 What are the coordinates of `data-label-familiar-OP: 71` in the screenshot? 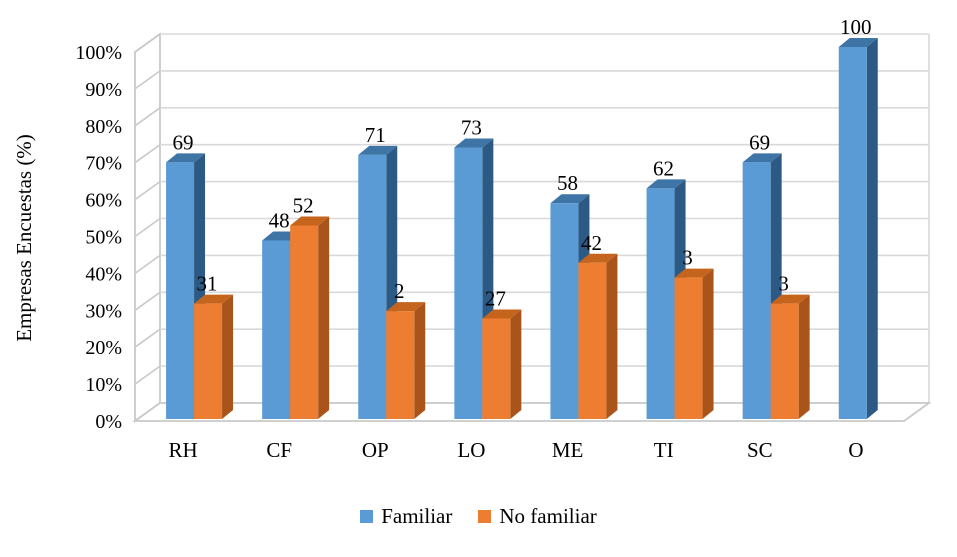 It's located at (375, 135).